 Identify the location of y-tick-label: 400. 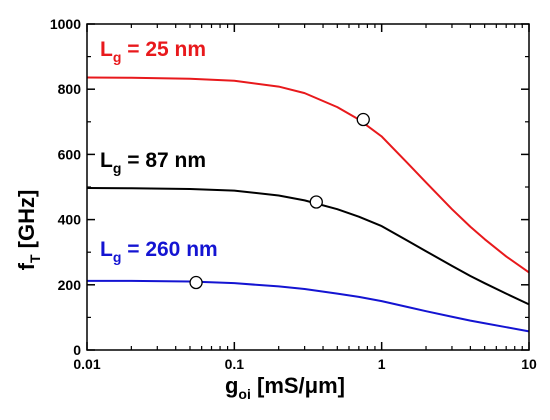
(70, 220).